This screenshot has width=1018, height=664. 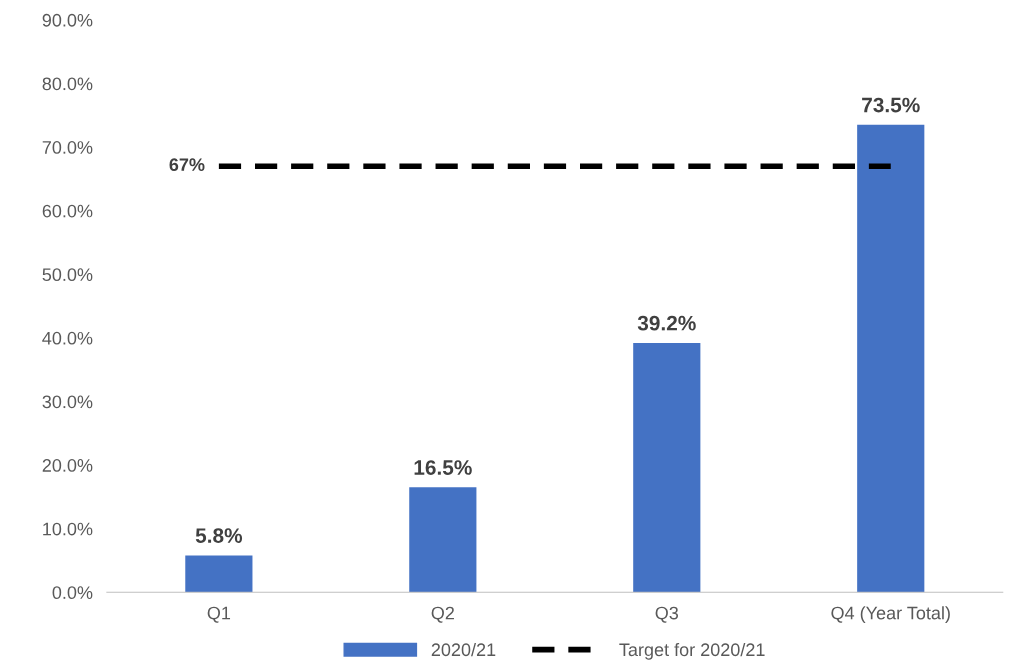 I want to click on y-tick-label: 40.0%, so click(x=67, y=338).